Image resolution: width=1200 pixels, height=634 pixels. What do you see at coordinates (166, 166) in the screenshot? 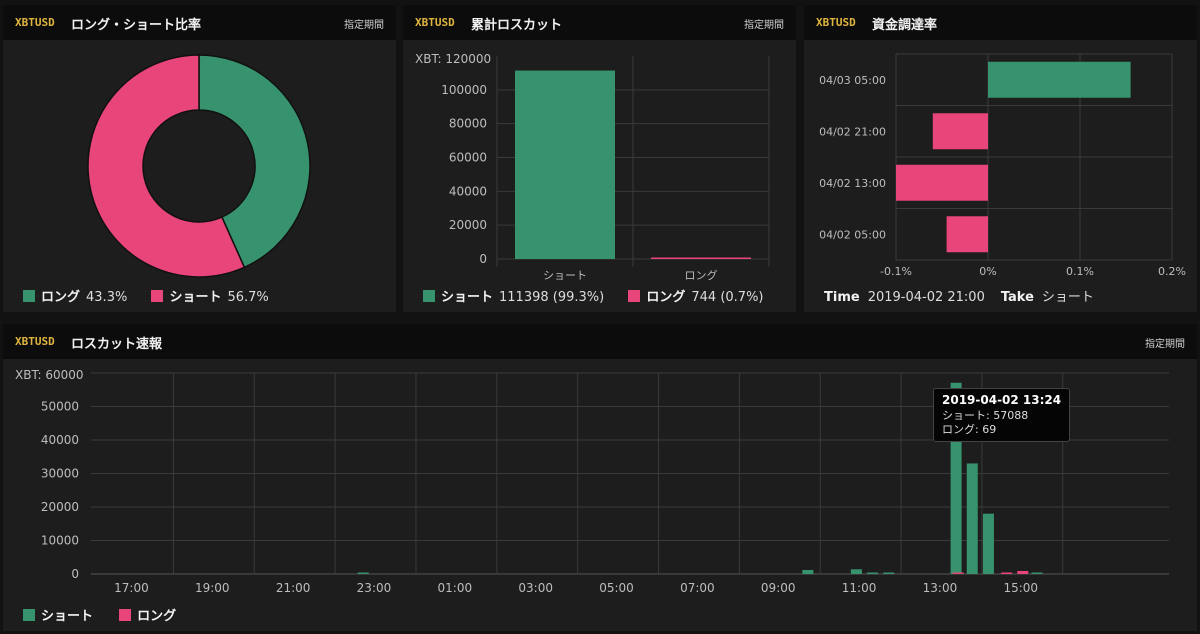
I see `donut-slice` at bounding box center [166, 166].